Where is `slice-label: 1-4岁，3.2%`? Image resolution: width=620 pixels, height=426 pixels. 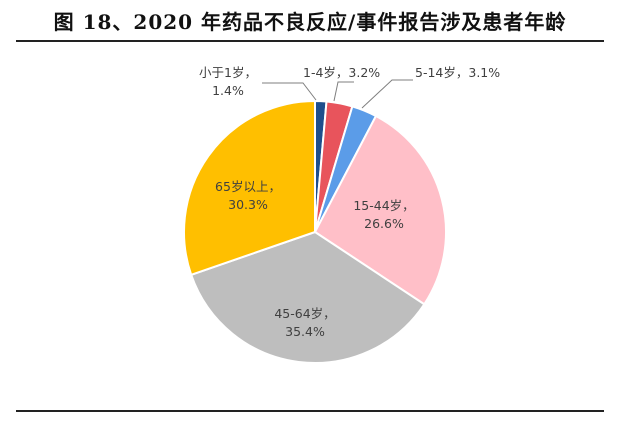 slice-label: 1-4岁，3.2% is located at coordinates (341, 72).